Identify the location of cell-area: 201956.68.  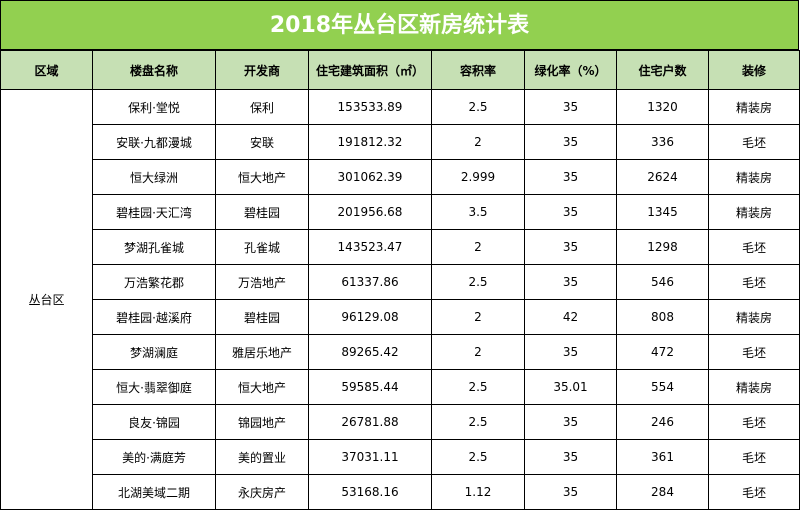
(370, 212).